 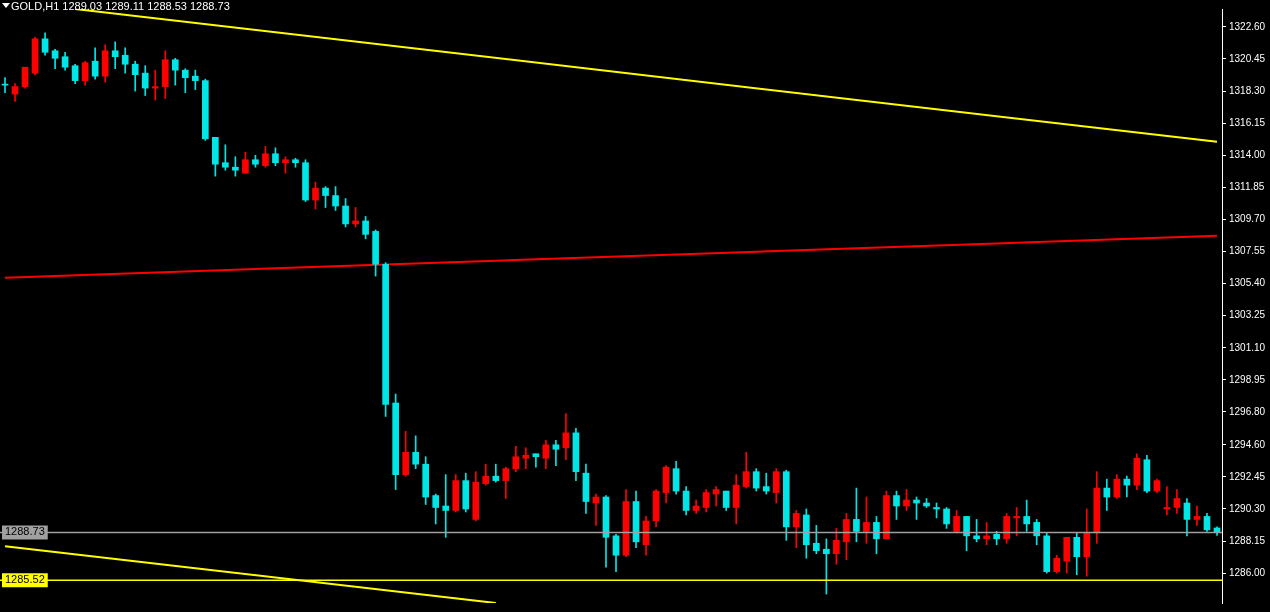 What do you see at coordinates (1247, 251) in the screenshot?
I see `y-tick-label: 1307.55` at bounding box center [1247, 251].